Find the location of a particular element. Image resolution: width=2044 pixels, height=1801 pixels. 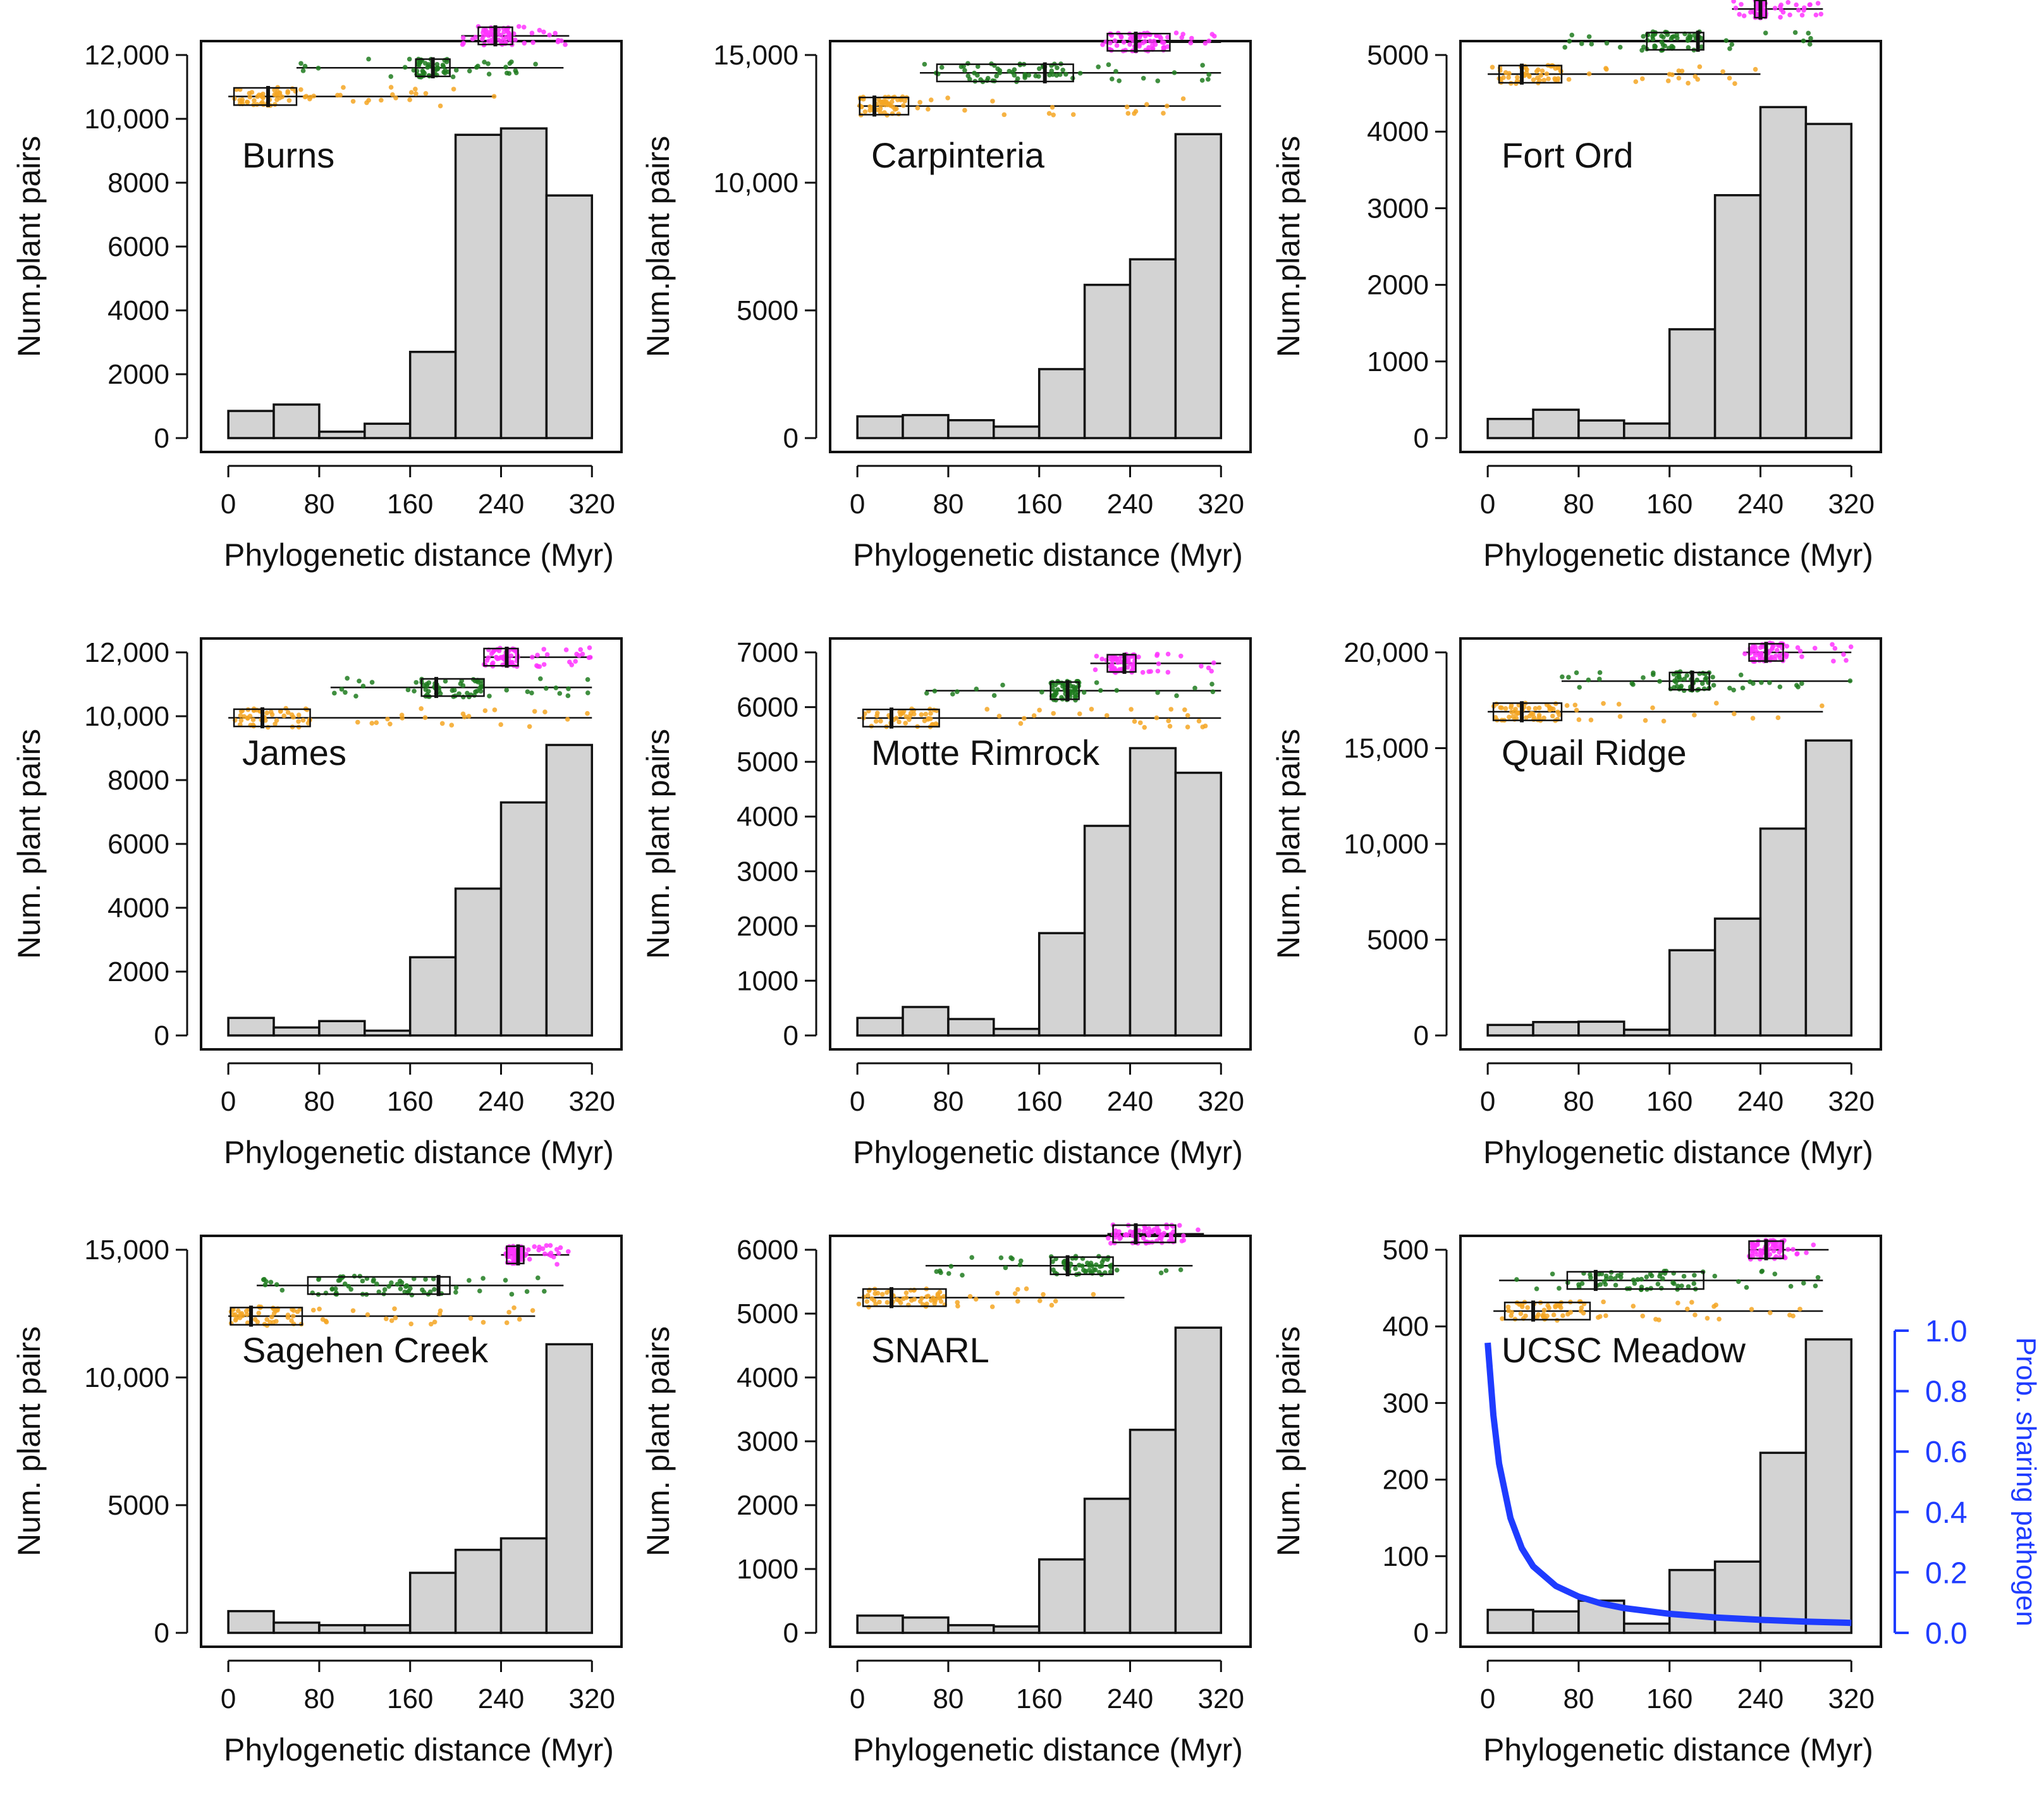

x-tick-label: 320 is located at coordinates (592, 1101).